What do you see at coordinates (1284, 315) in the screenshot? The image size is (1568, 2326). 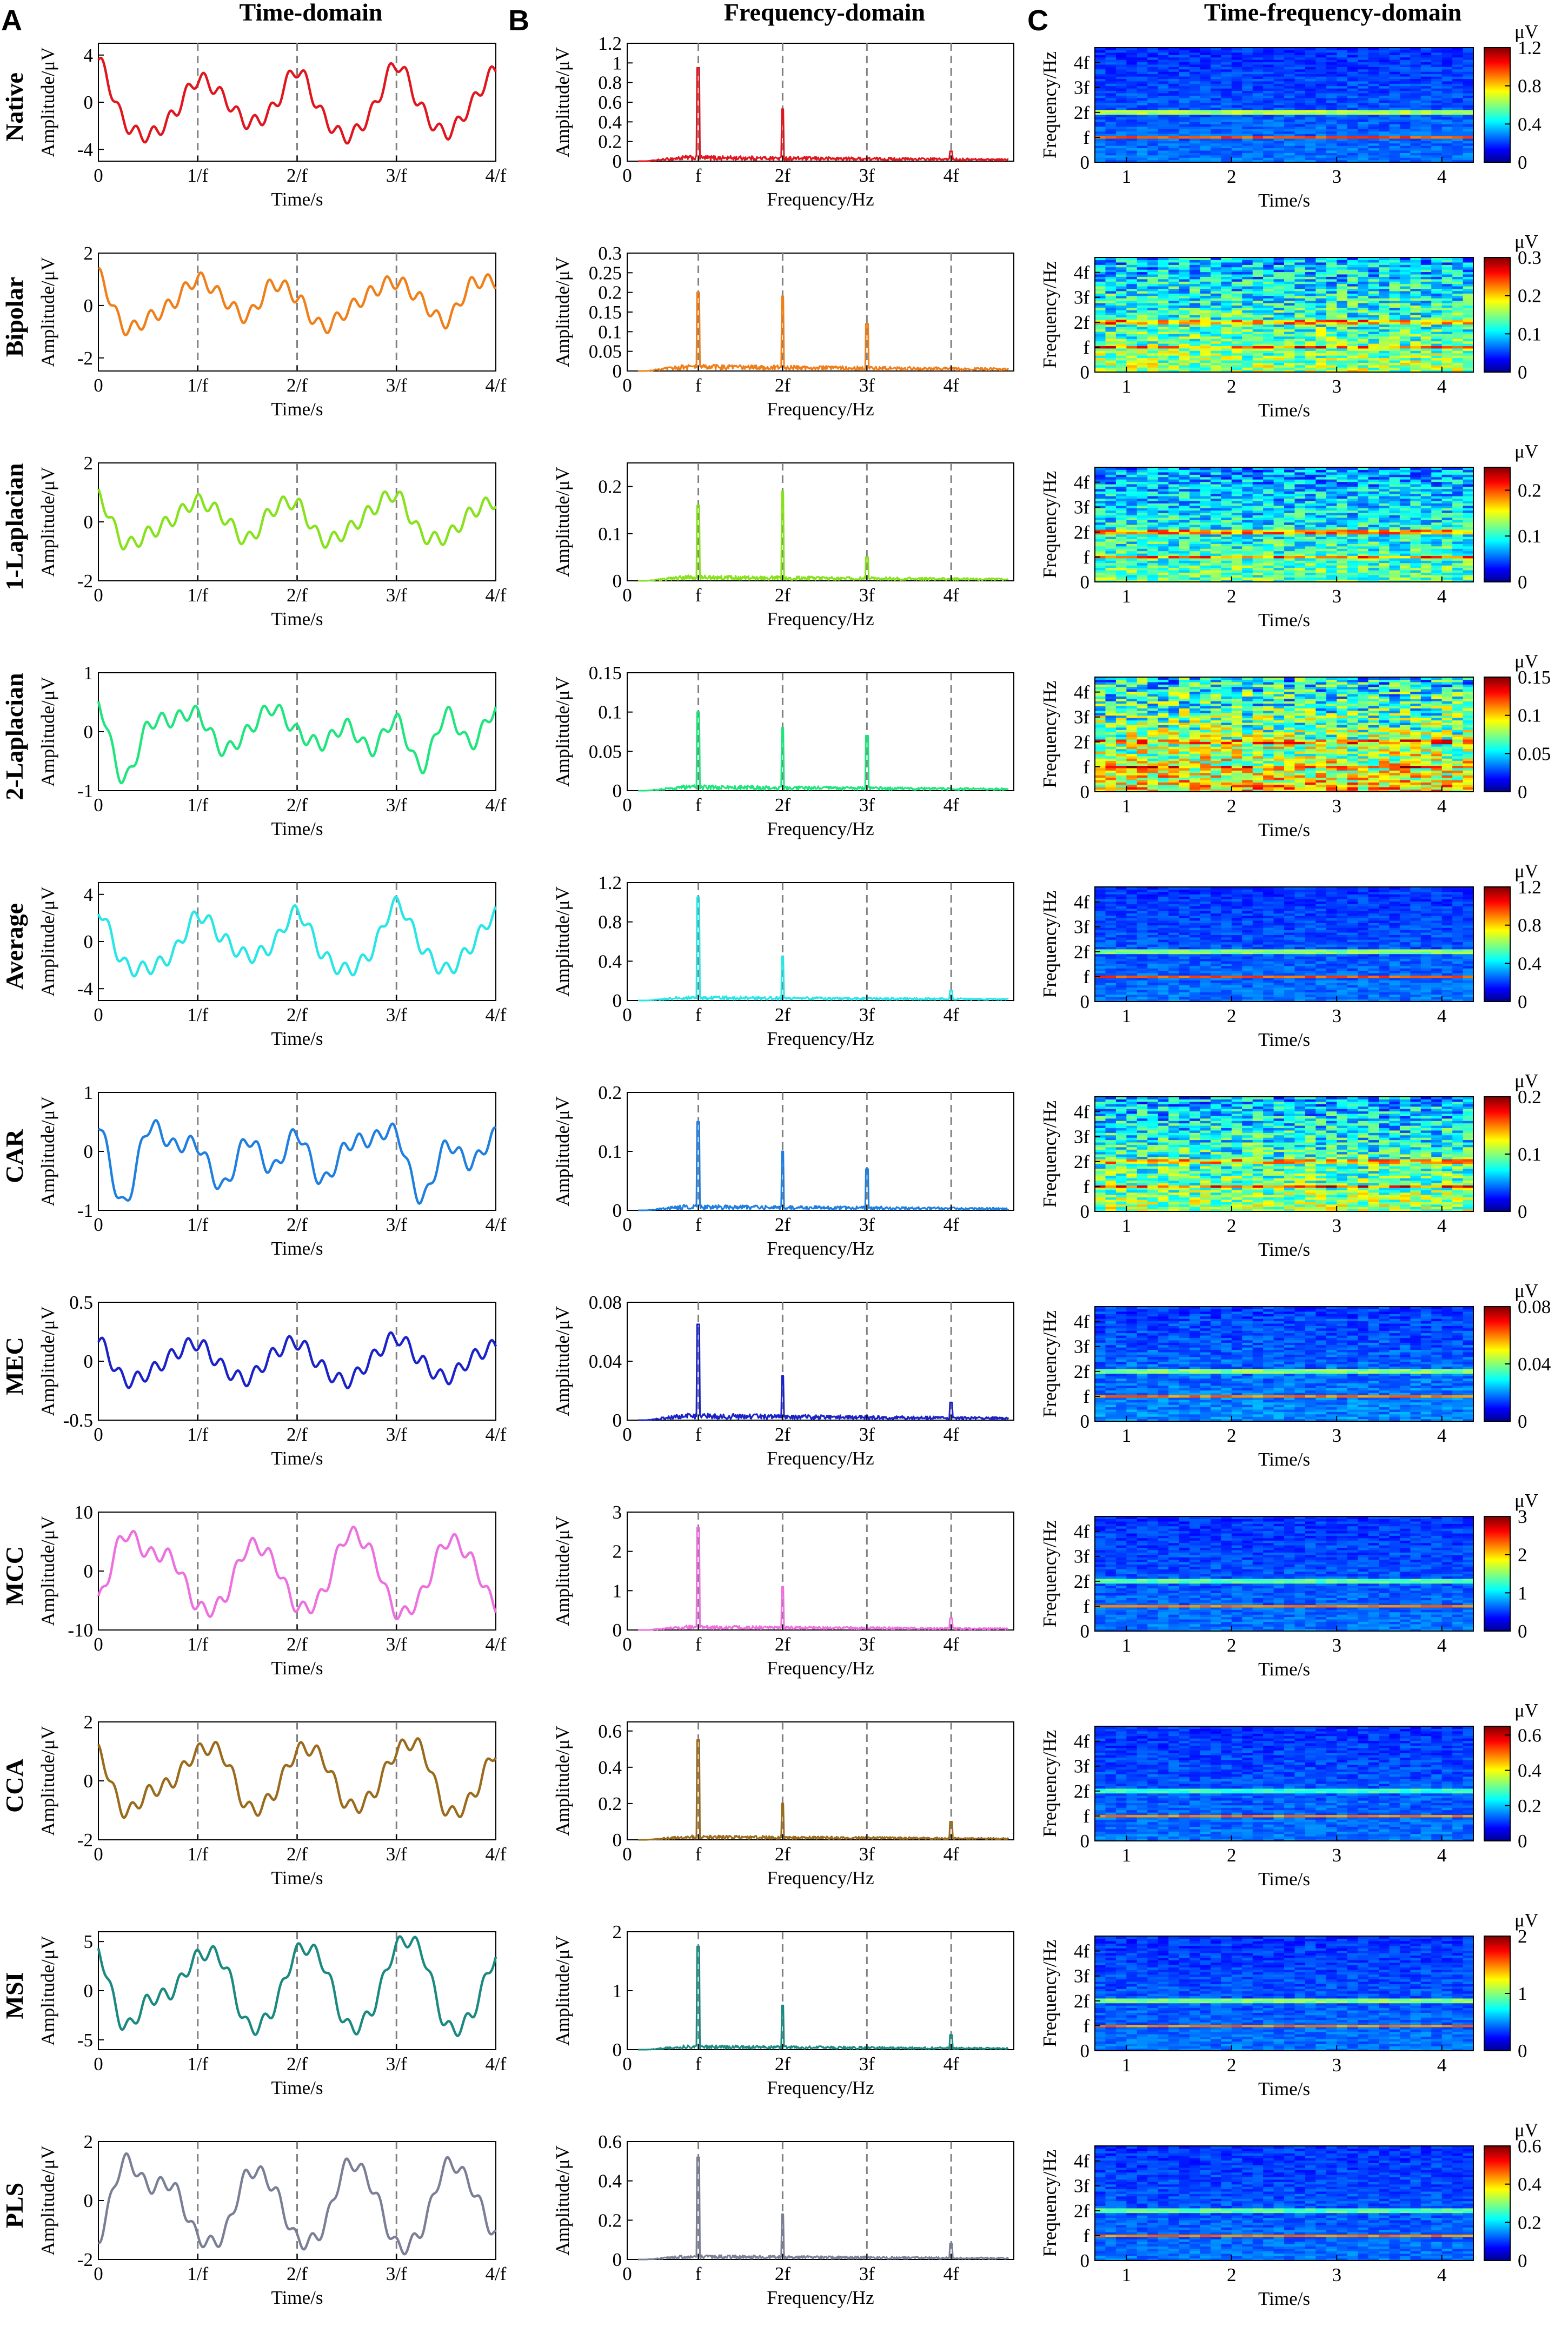 I see `plot-frame` at bounding box center [1284, 315].